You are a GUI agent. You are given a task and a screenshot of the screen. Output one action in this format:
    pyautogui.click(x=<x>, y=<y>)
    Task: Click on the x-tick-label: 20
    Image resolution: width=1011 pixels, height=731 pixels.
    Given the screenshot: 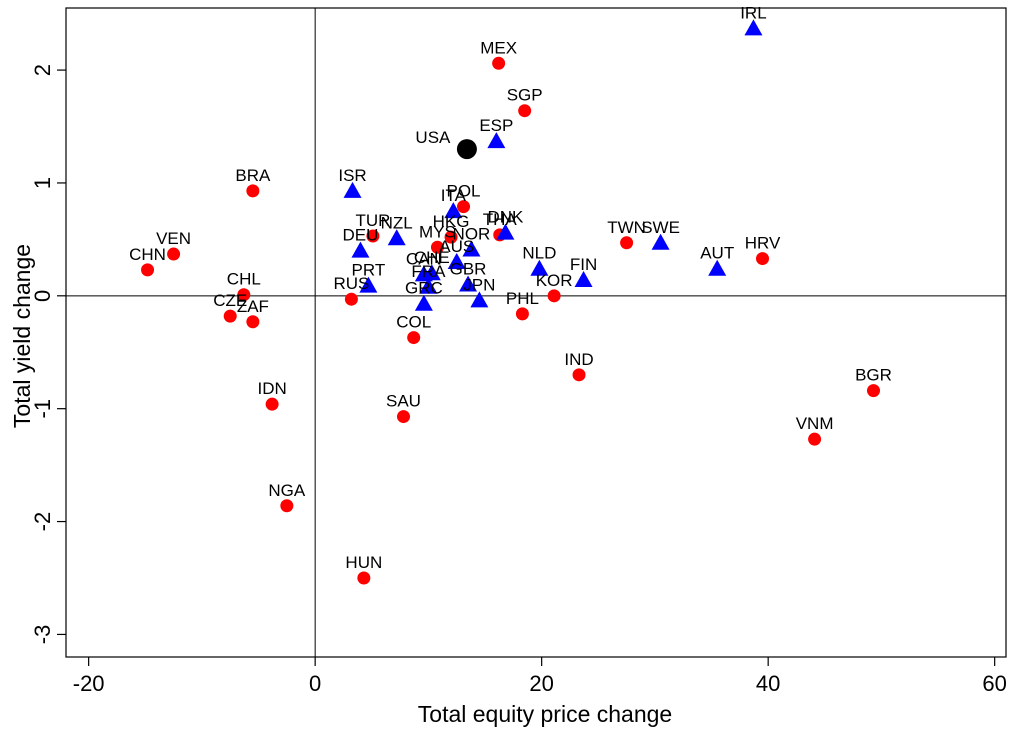 What is the action you would take?
    pyautogui.click(x=541, y=683)
    